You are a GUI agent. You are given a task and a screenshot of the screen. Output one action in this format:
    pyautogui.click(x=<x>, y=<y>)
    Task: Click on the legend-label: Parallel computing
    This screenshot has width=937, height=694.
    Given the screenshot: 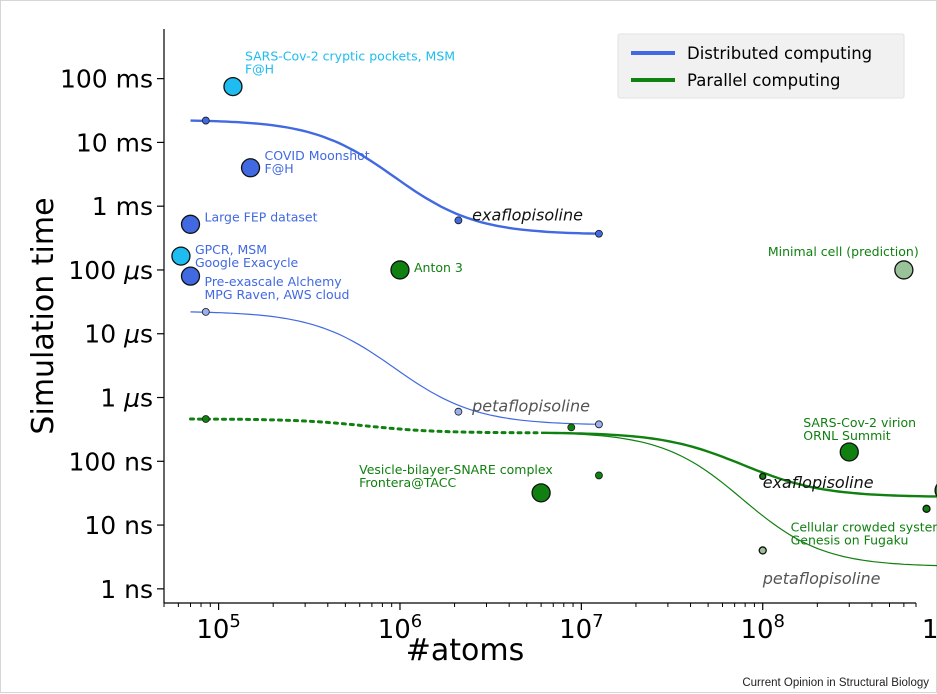 What is the action you would take?
    pyautogui.click(x=764, y=80)
    